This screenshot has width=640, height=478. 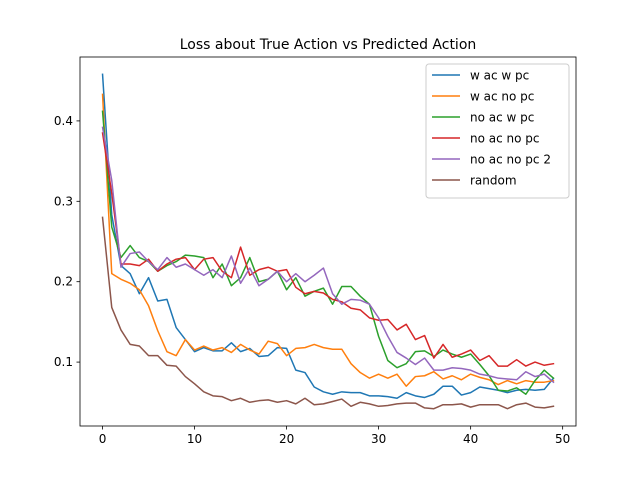 I want to click on y-tick-label: 0.3, so click(x=63, y=201).